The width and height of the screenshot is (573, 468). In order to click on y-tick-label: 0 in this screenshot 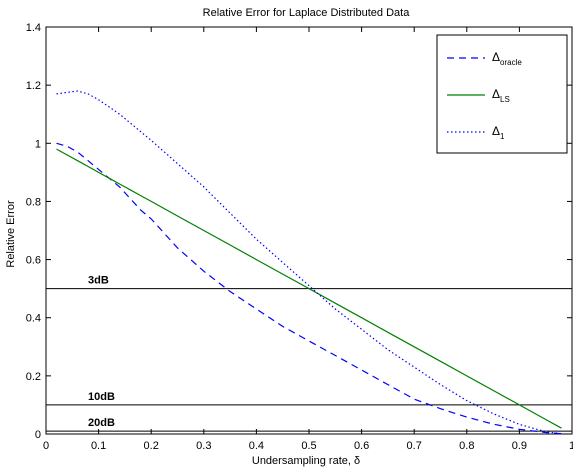, I will do `click(38, 435)`.